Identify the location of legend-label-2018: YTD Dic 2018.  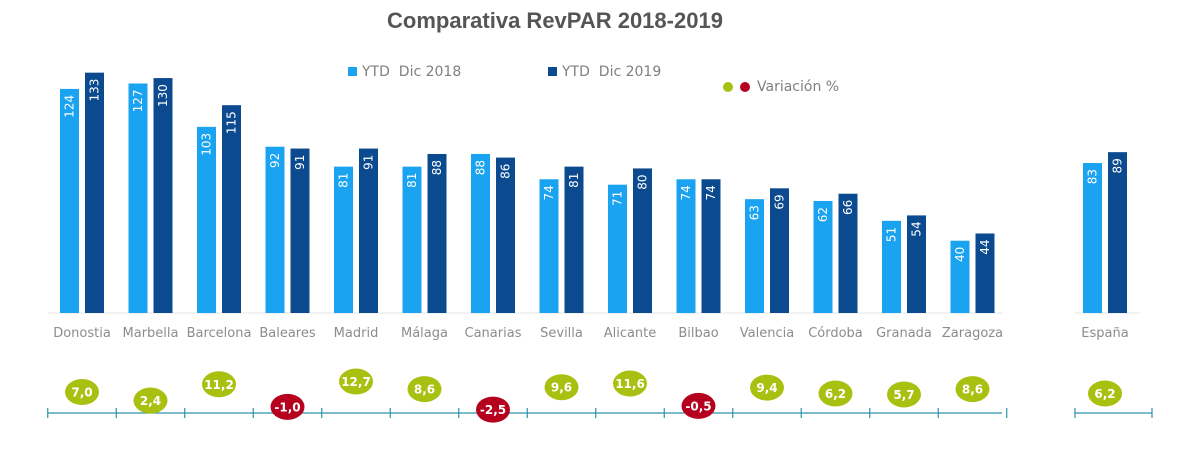
(411, 72).